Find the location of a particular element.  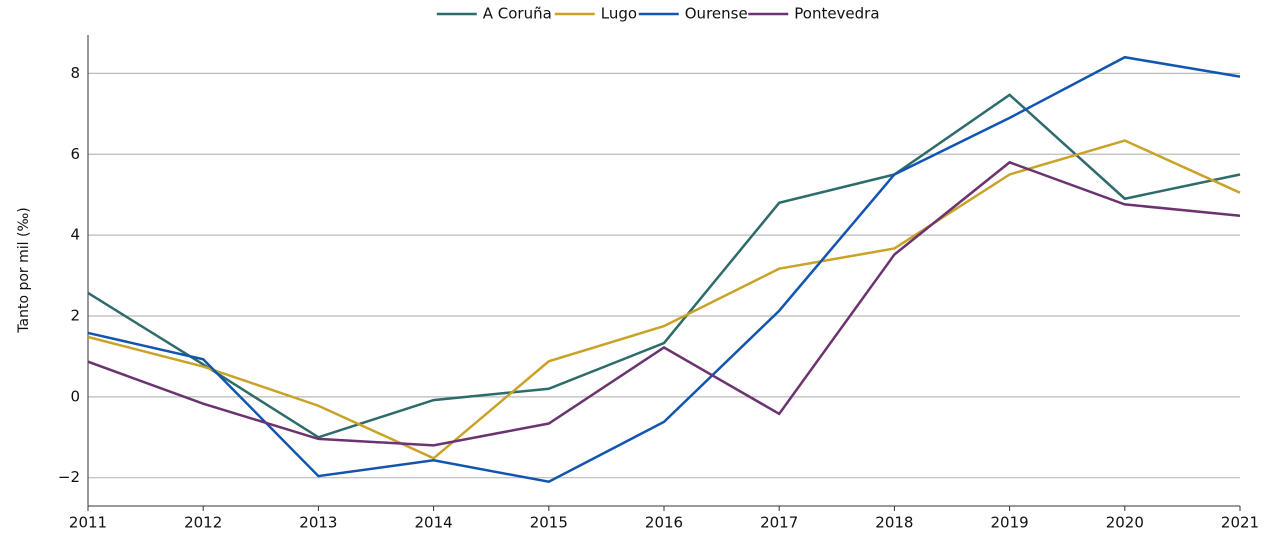

legend-label: Lugo is located at coordinates (619, 14).